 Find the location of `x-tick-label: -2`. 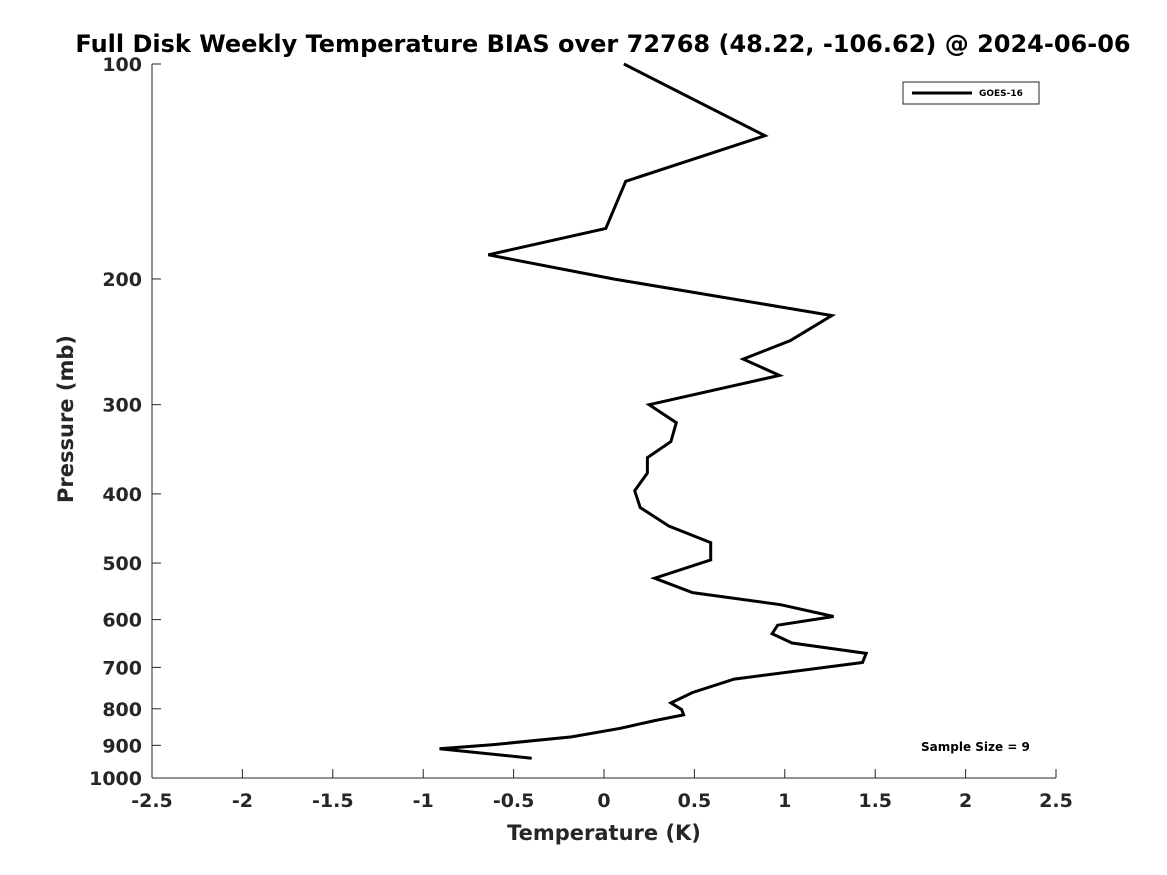

x-tick-label: -2 is located at coordinates (242, 801).